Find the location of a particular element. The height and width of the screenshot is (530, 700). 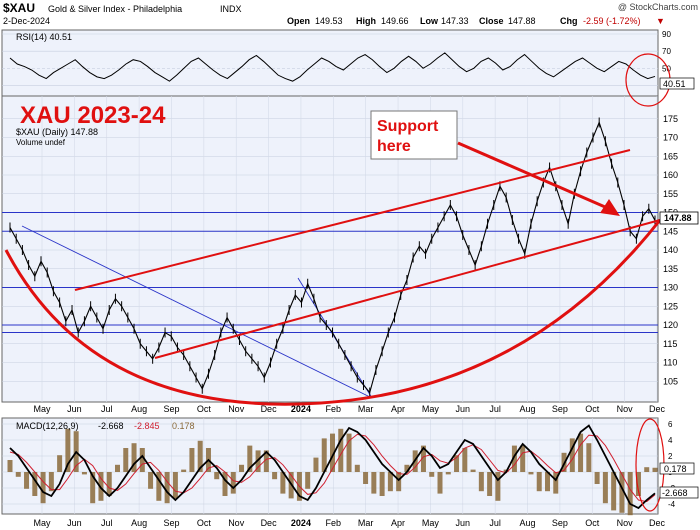

macd-x-tick-label: Feb is located at coordinates (334, 523).